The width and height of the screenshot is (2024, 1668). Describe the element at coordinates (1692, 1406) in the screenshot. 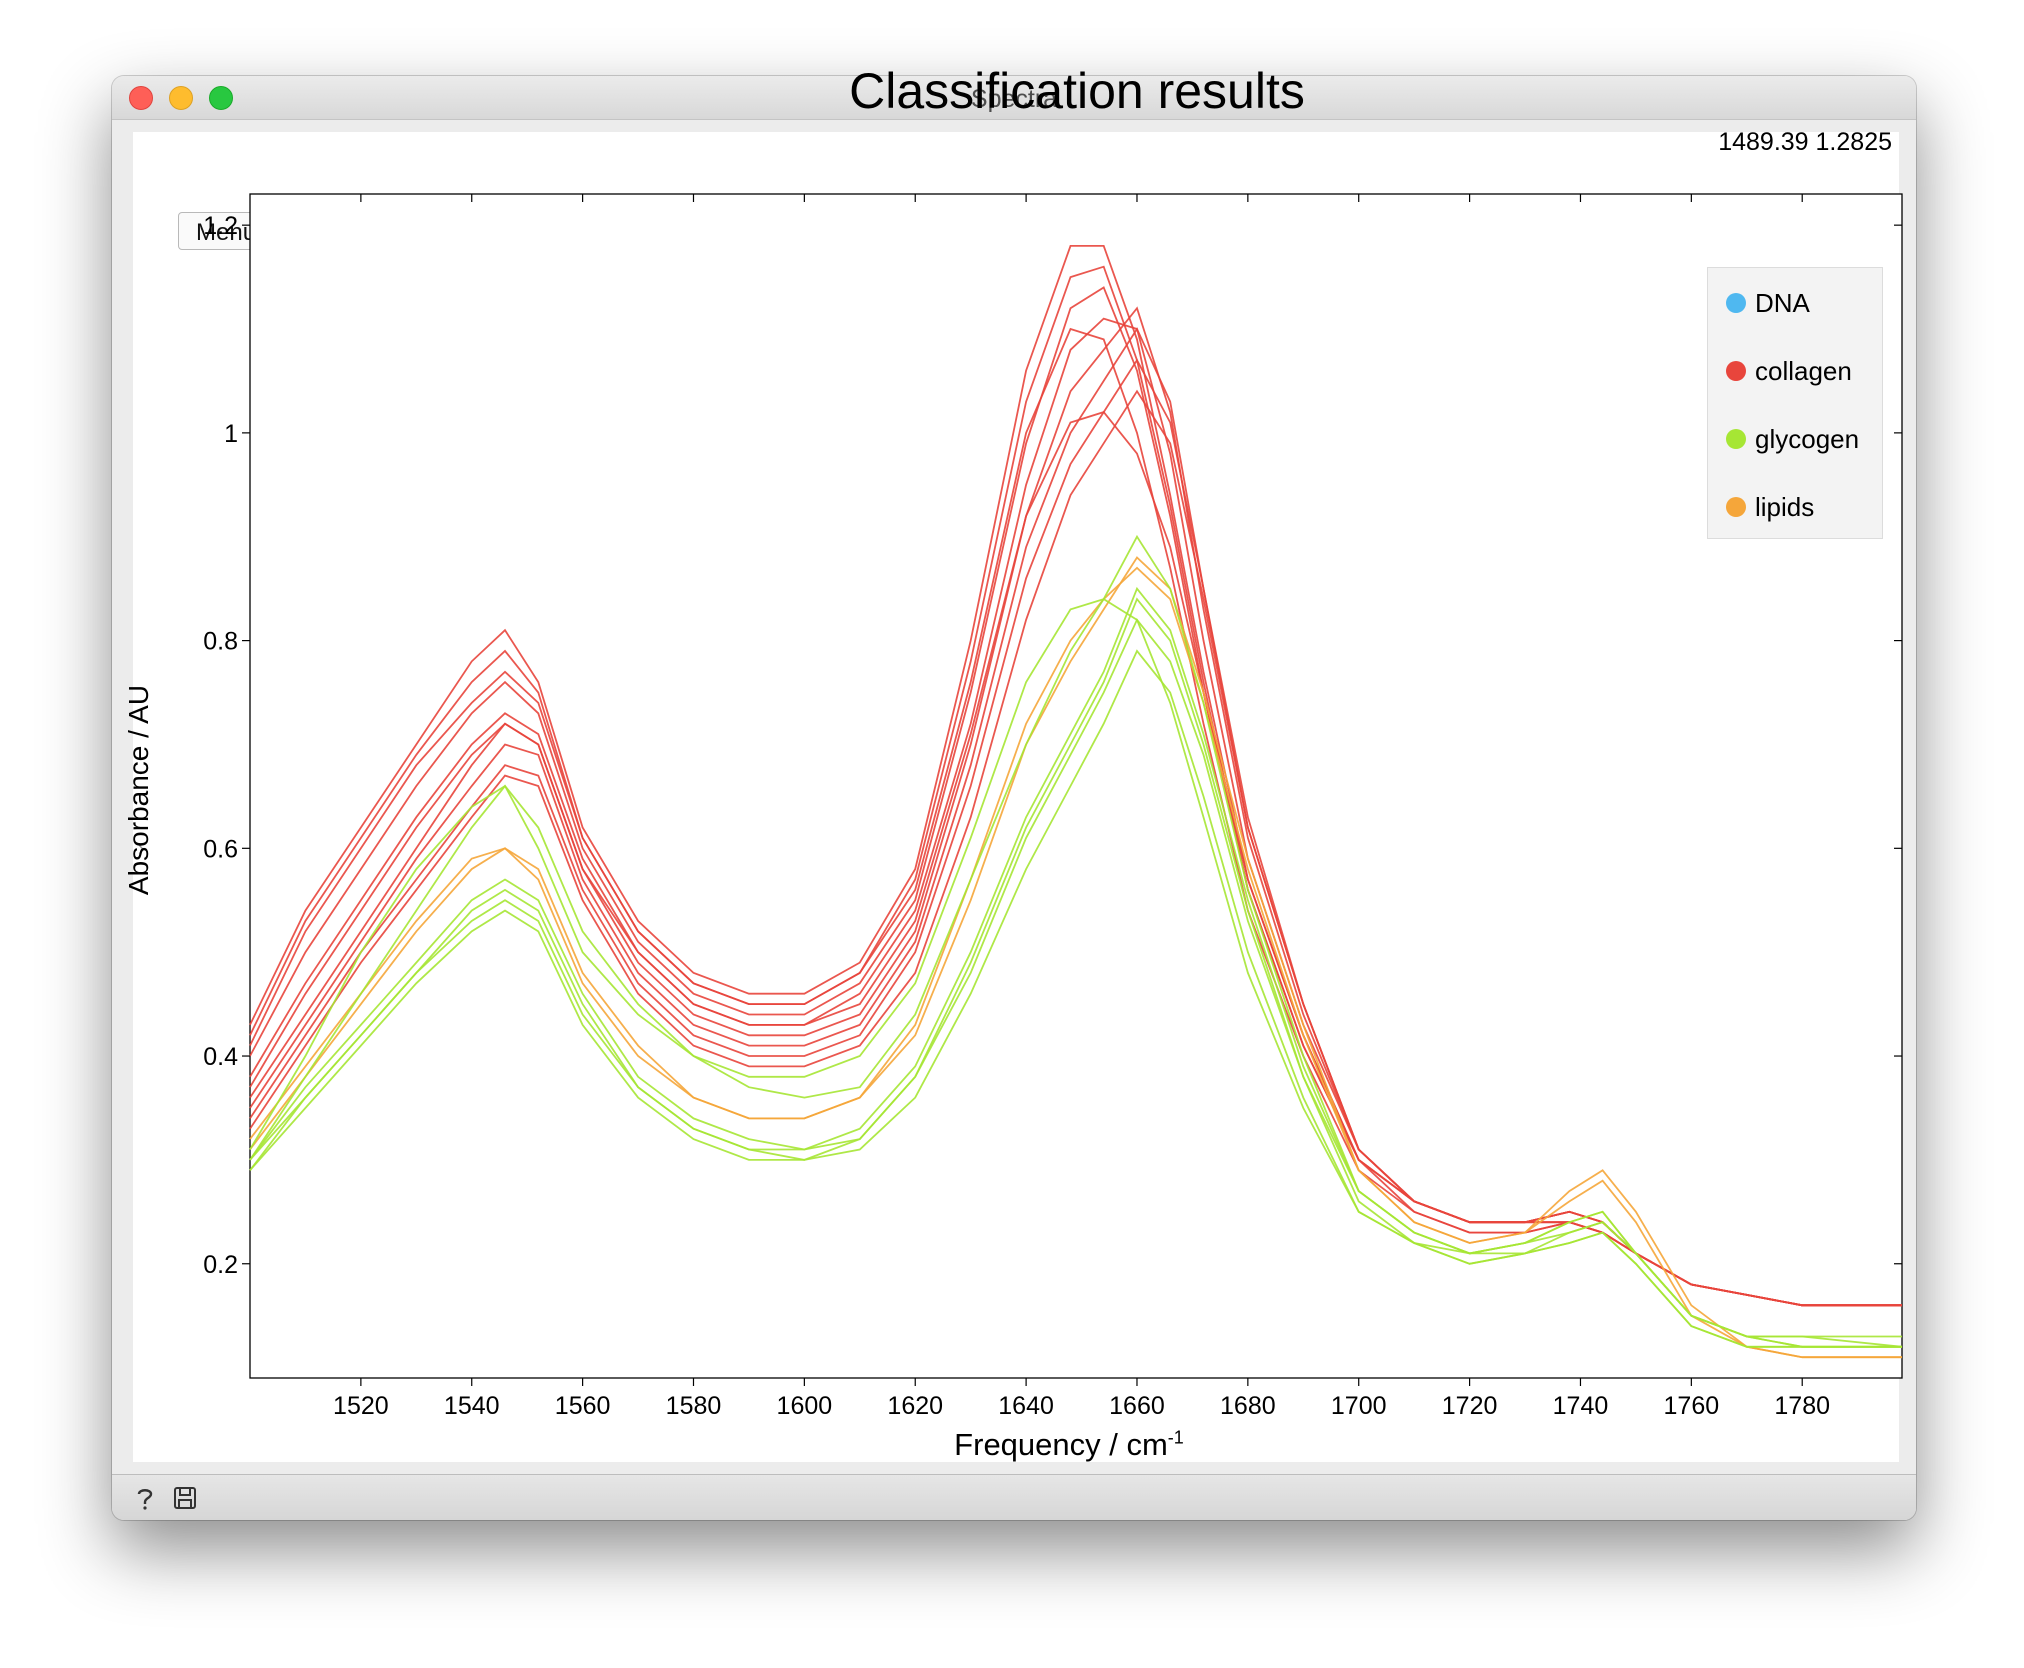

I see `x-tick-label-1760: 1760` at that location.